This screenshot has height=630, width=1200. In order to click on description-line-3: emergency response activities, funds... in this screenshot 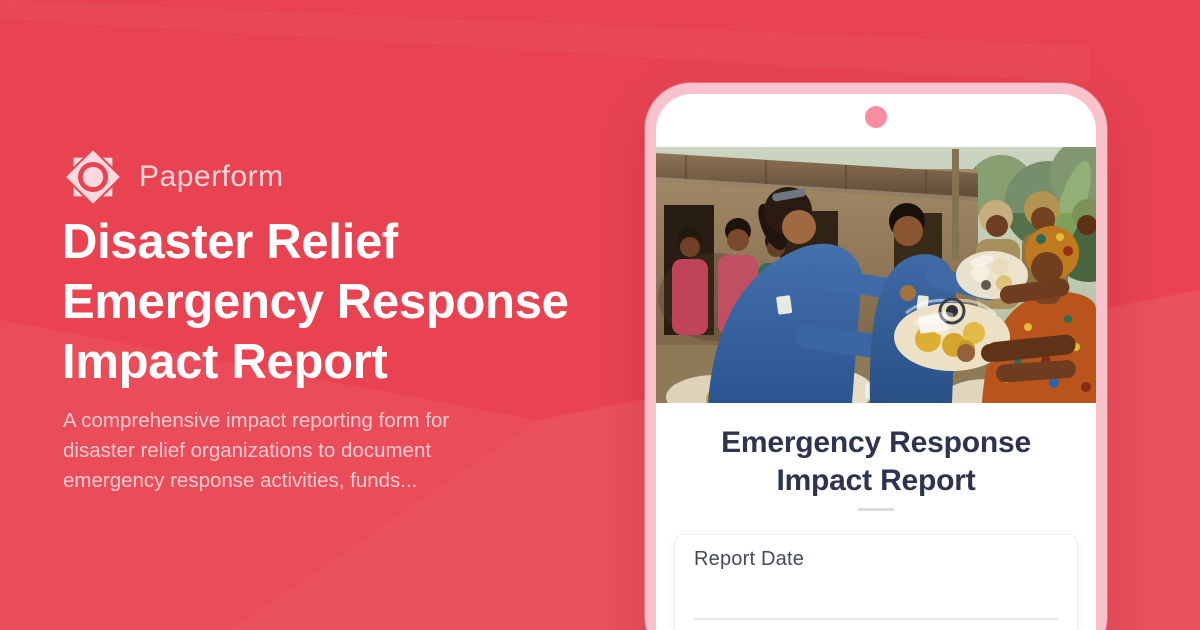, I will do `click(240, 480)`.